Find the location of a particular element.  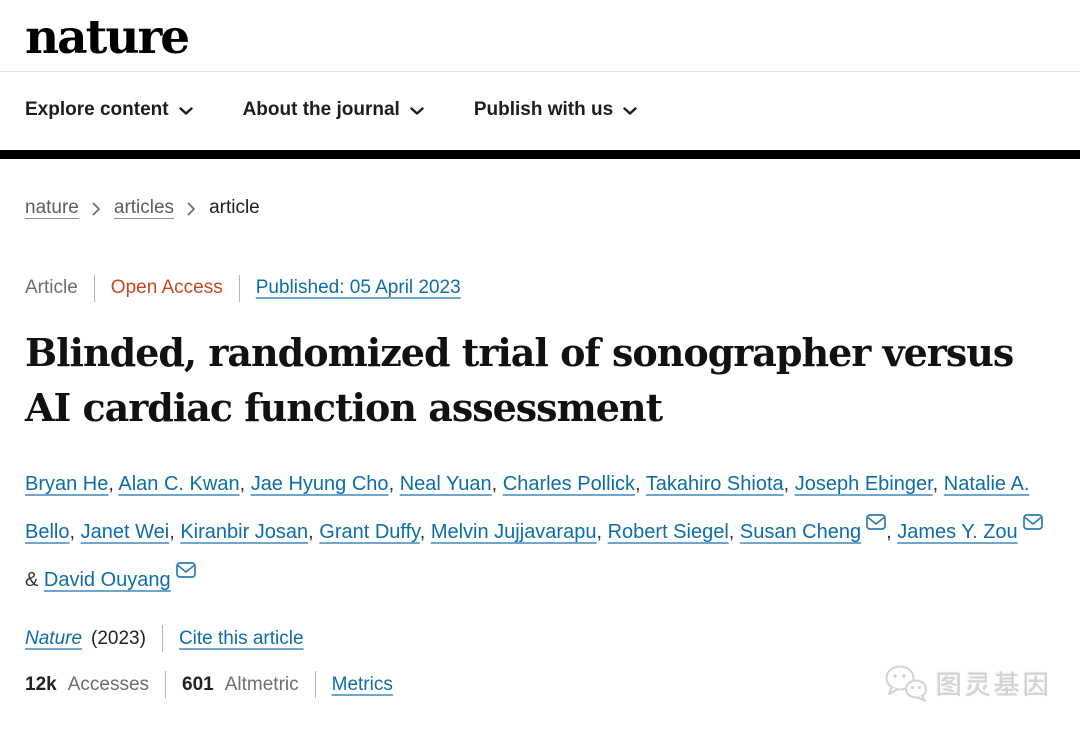

metrics-row: 12k Accesses 601 Altmetric Metrics is located at coordinates (540, 685).